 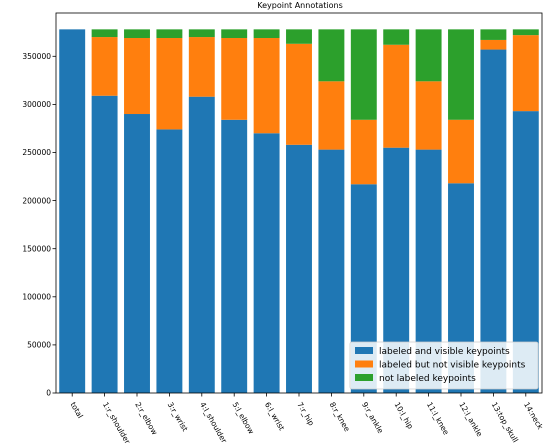 I want to click on legend-label-1: labeled but not visible keypoints, so click(x=452, y=366).